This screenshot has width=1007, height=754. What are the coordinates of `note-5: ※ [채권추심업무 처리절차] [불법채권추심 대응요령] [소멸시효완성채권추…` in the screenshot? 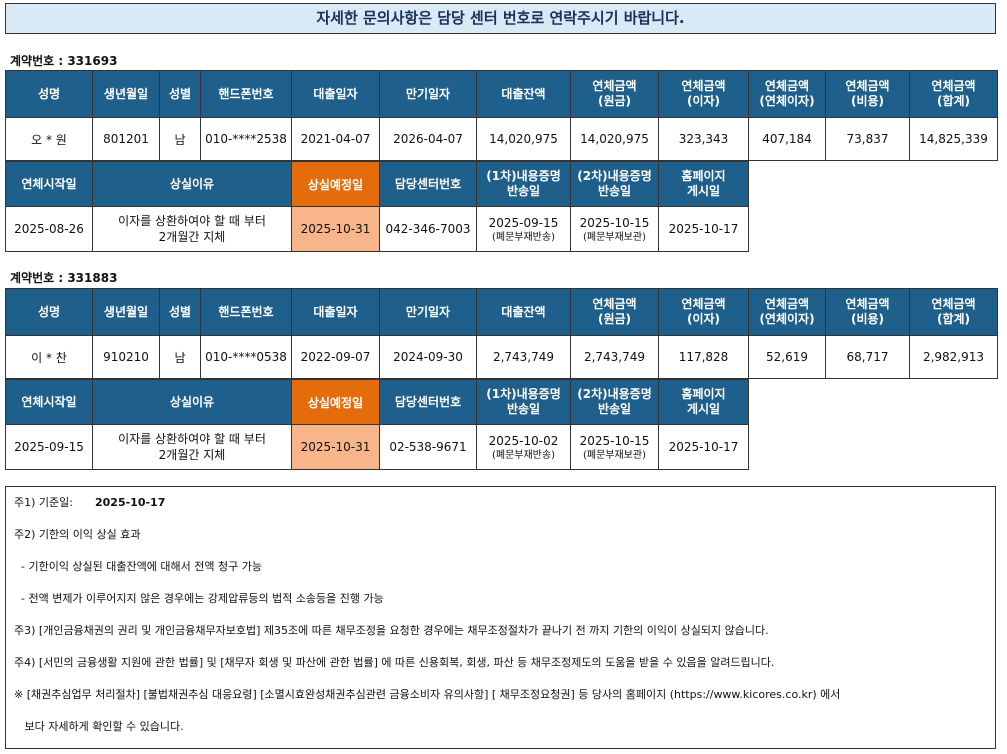 It's located at (427, 694).